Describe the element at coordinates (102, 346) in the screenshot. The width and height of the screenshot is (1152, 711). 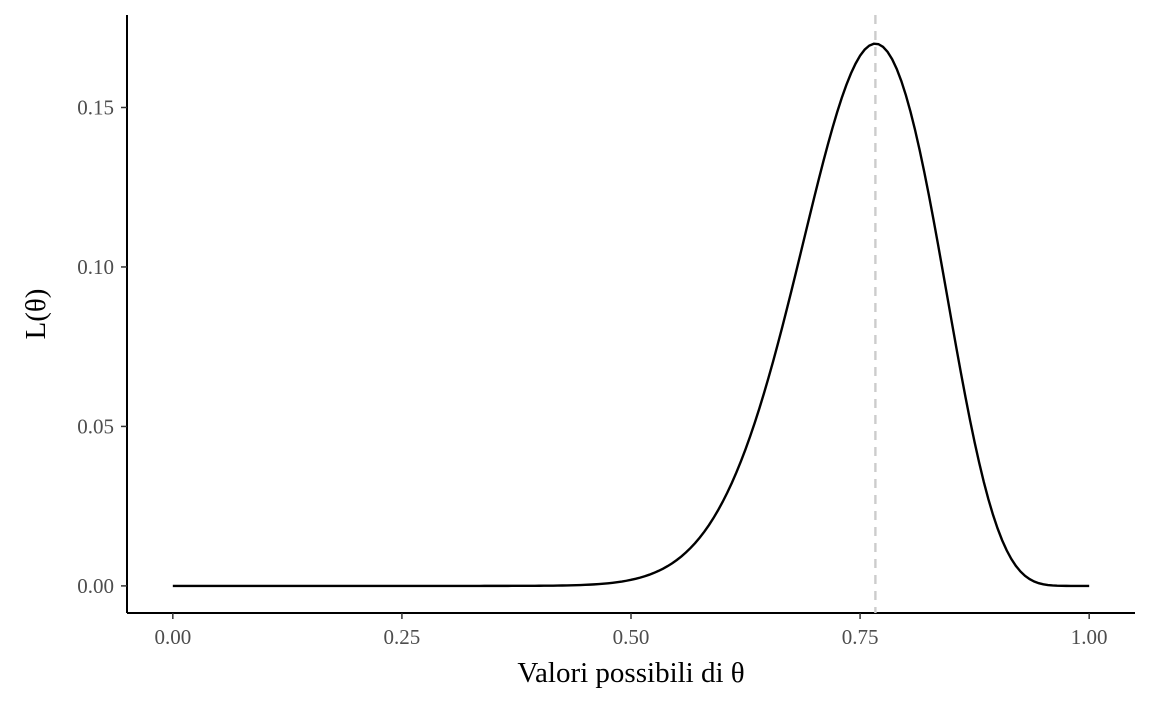
I see `y-axis-ticks: 0.00 0.05 0.10 0.15` at that location.